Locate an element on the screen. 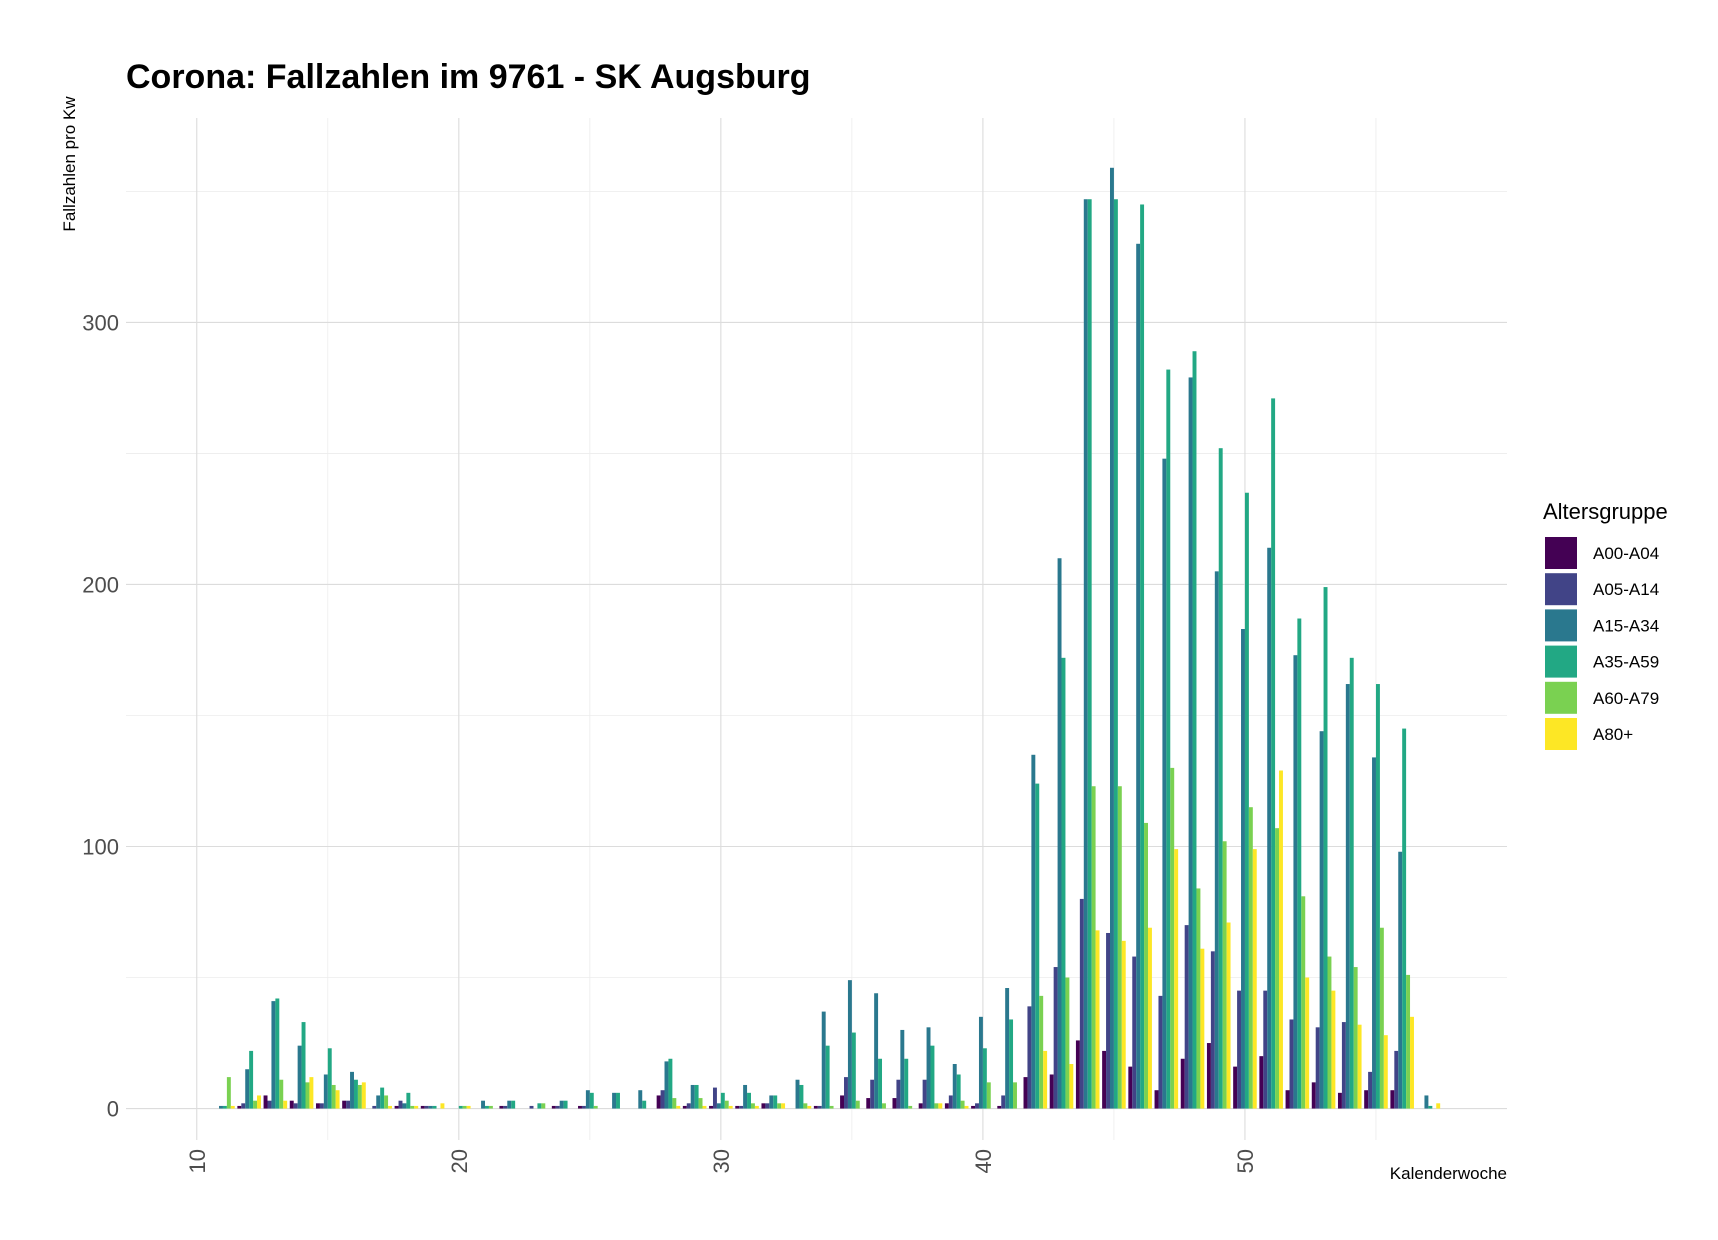 The height and width of the screenshot is (1240, 1718). y-tick-label: 0 is located at coordinates (113, 1109).